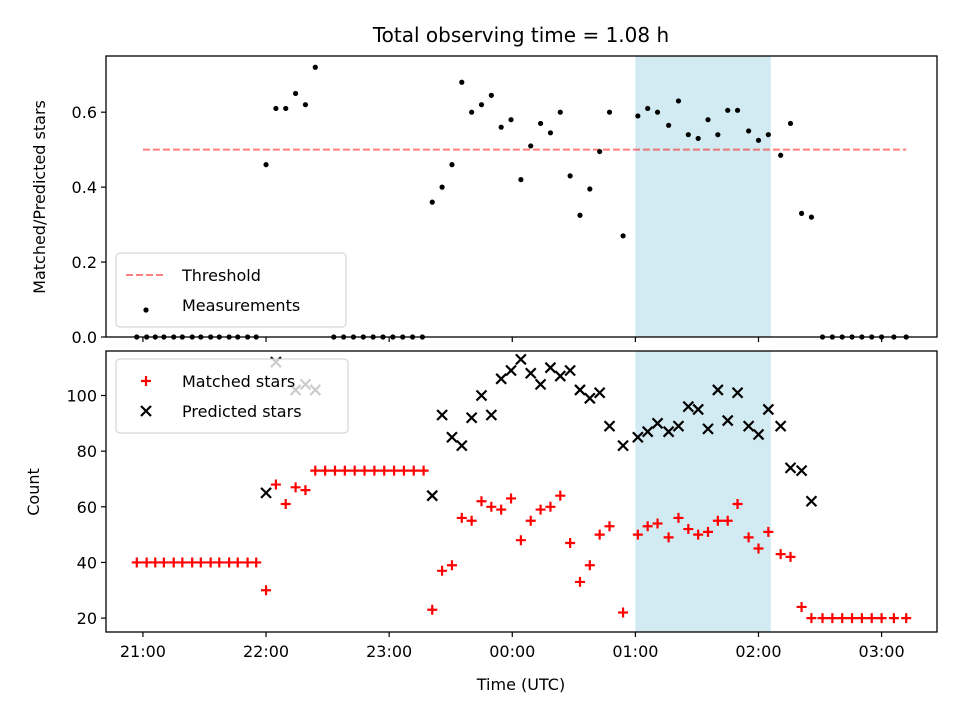 This screenshot has width=960, height=720. Describe the element at coordinates (703, 491) in the screenshot. I see `highlight-span` at that location.